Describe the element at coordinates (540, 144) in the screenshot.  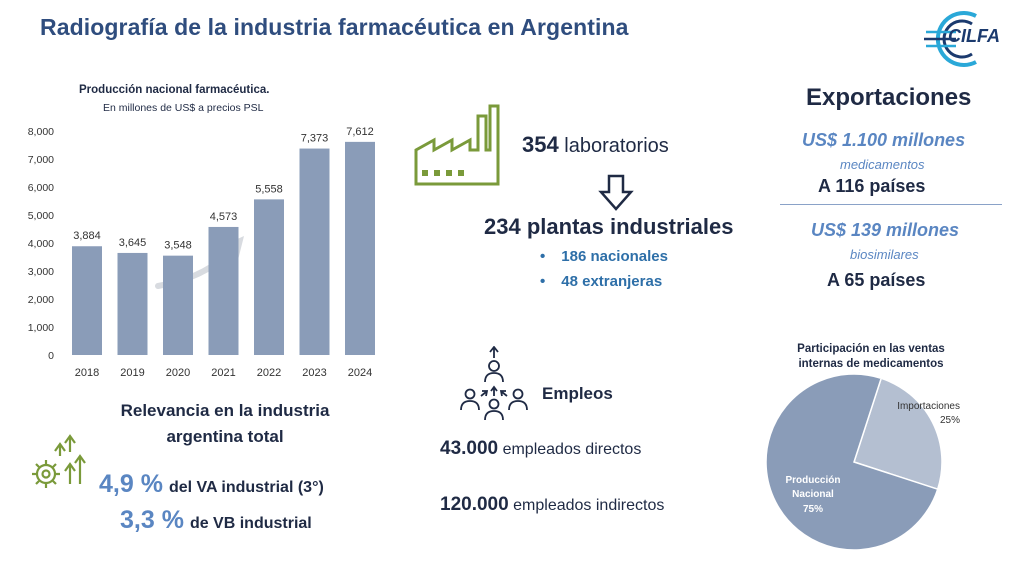
I see `labs-count: 354` at that location.